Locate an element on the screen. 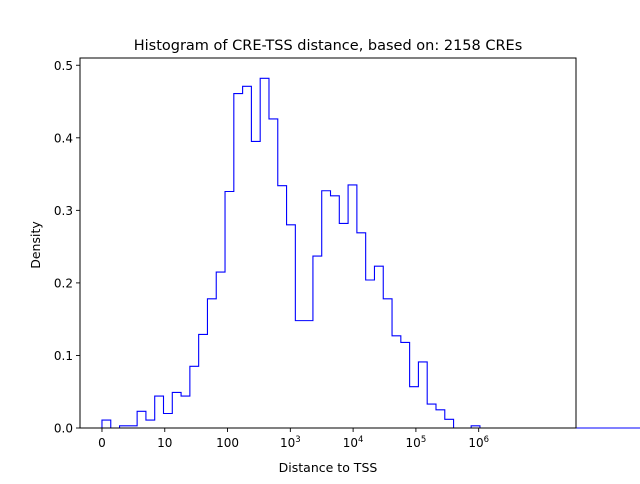 The width and height of the screenshot is (640, 484). x-axis-ticks: 0 10 100 10³ 10⁴ 10⁵ 10⁶ is located at coordinates (293, 439).